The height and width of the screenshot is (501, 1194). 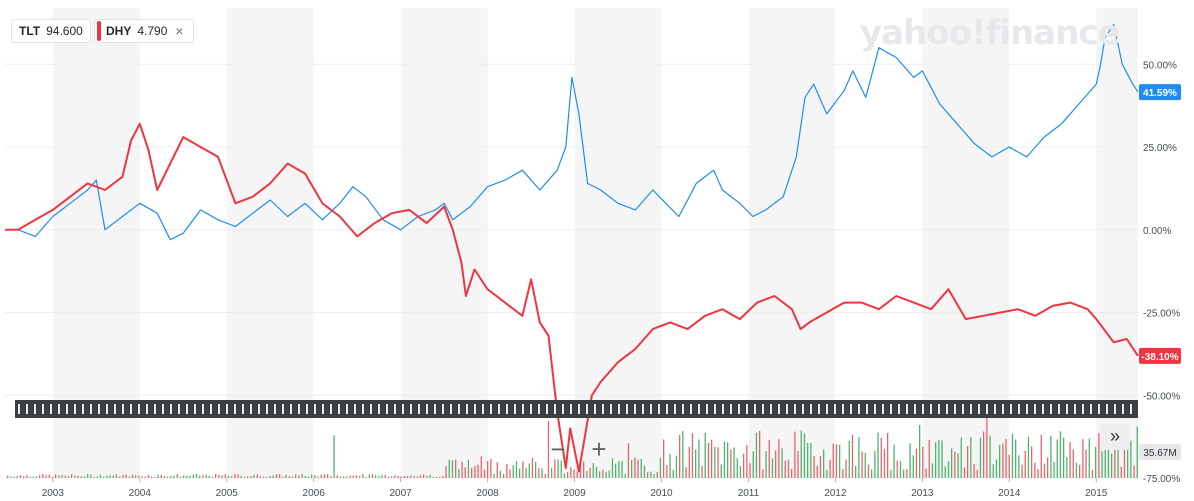 I want to click on navigator-track, so click(x=576, y=409).